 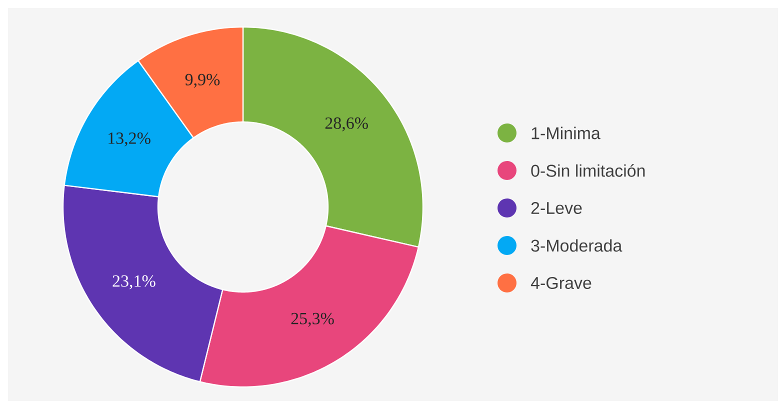 I want to click on legend-label: 4-Grave, so click(x=561, y=283).